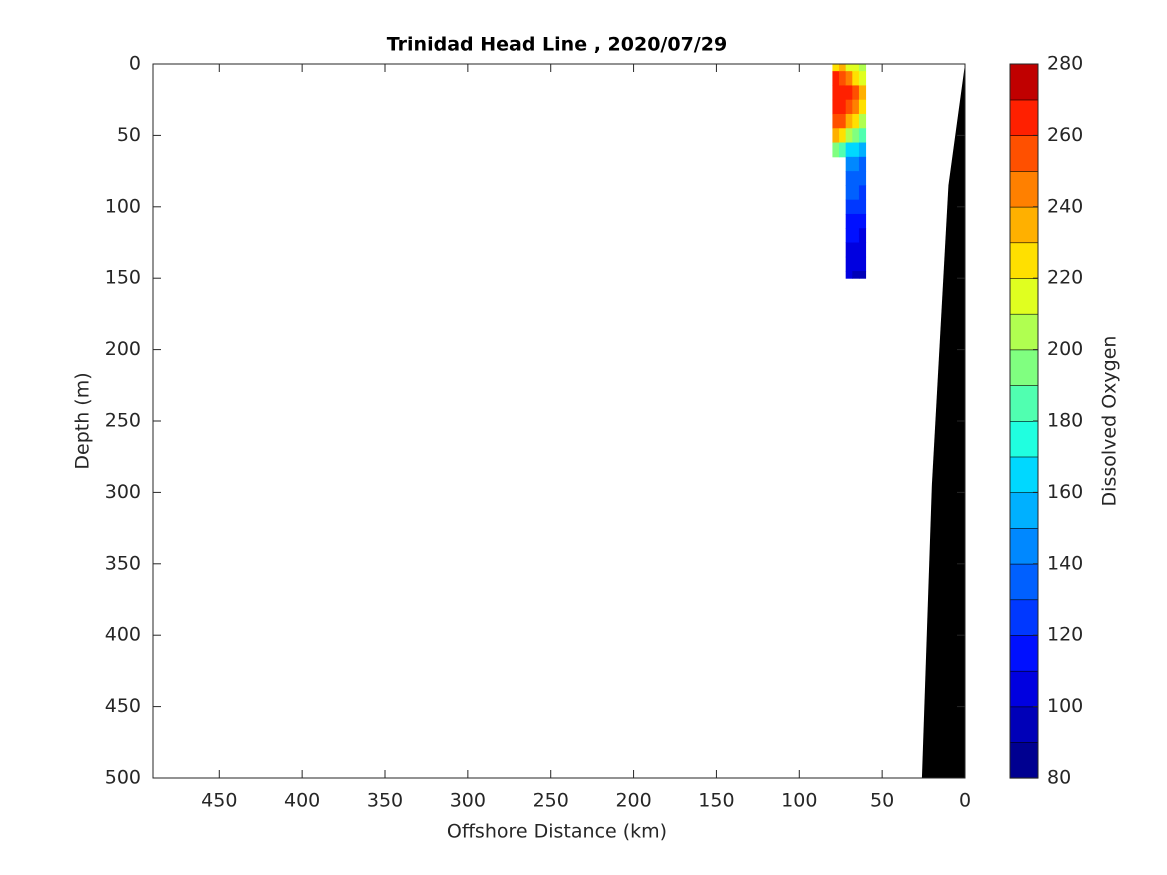  Describe the element at coordinates (83, 420) in the screenshot. I see `y-axis-label: Depth (m)` at that location.